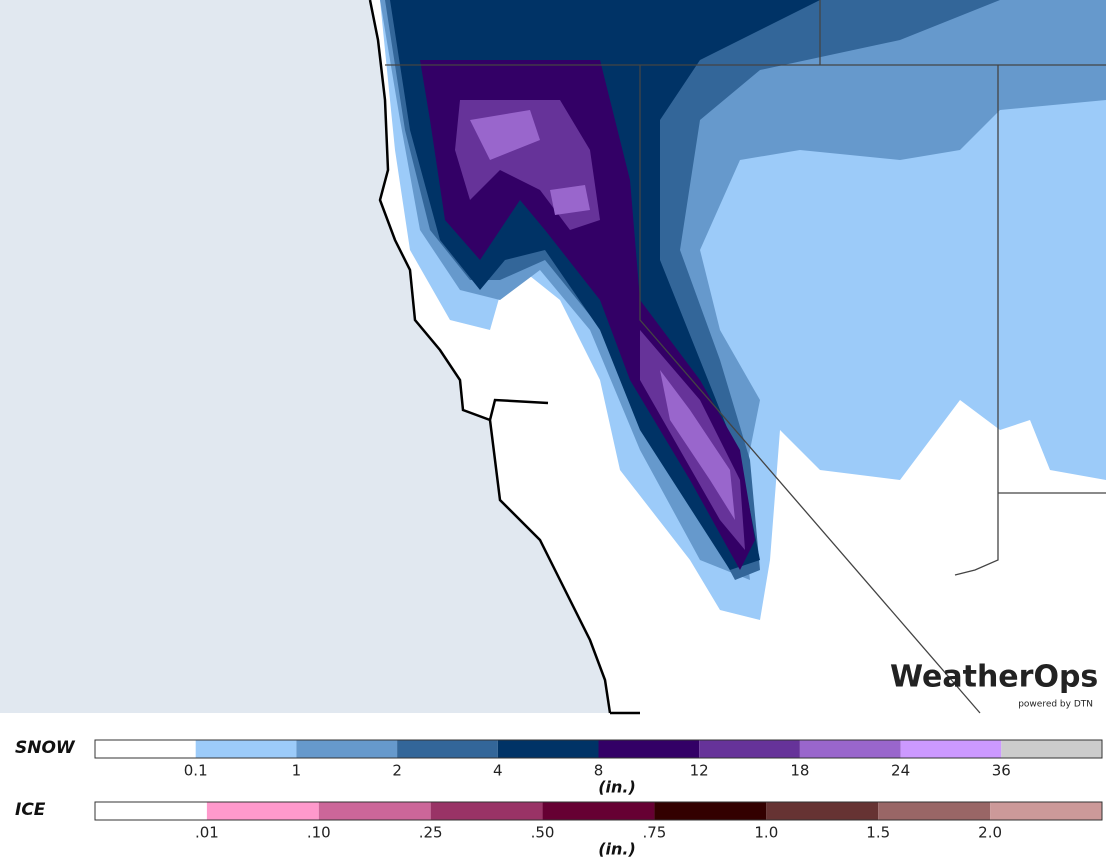 Image resolution: width=1106 pixels, height=861 pixels. What do you see at coordinates (397, 771) in the screenshot?
I see `legend-label: 2` at bounding box center [397, 771].